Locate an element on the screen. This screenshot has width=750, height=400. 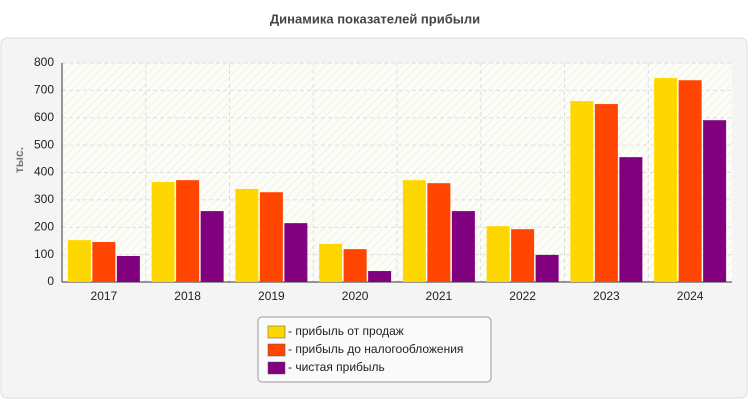
x-tick-label: 2022 is located at coordinates (522, 296).